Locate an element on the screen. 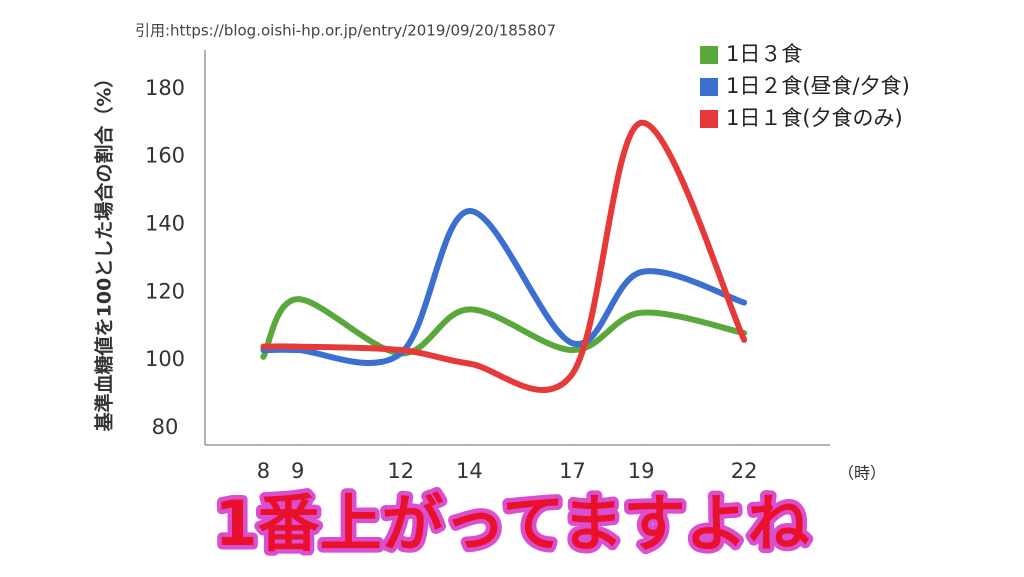  x-tick-label: 22 is located at coordinates (744, 471).